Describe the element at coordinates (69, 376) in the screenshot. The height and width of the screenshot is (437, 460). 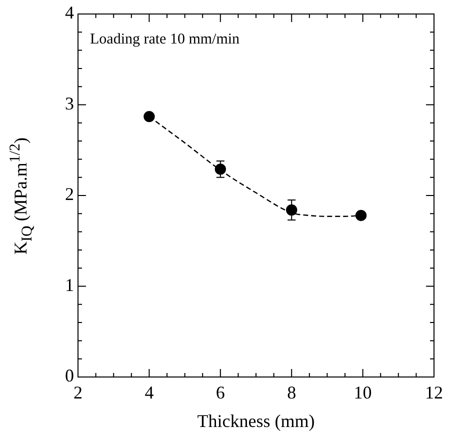
I see `y-tick-label: 0` at that location.